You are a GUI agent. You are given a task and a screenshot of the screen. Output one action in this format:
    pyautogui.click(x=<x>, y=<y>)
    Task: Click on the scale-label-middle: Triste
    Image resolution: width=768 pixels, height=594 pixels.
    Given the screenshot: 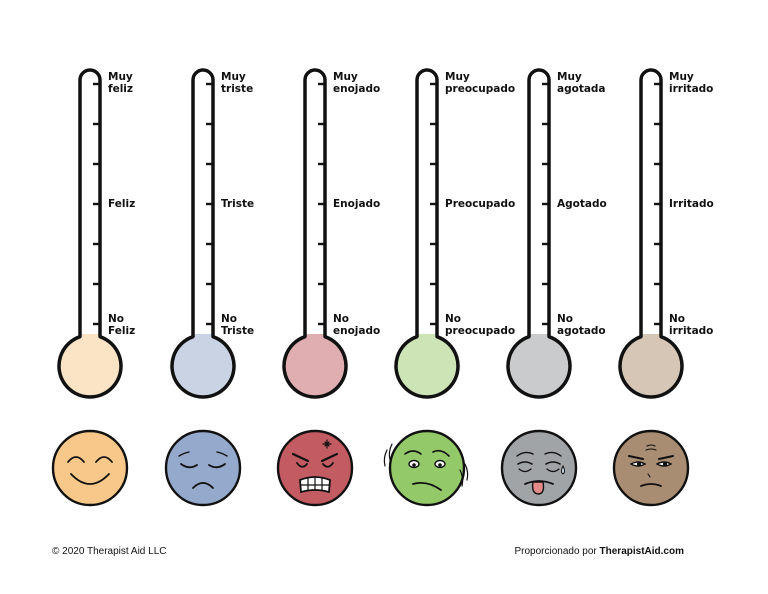 What is the action you would take?
    pyautogui.click(x=238, y=204)
    